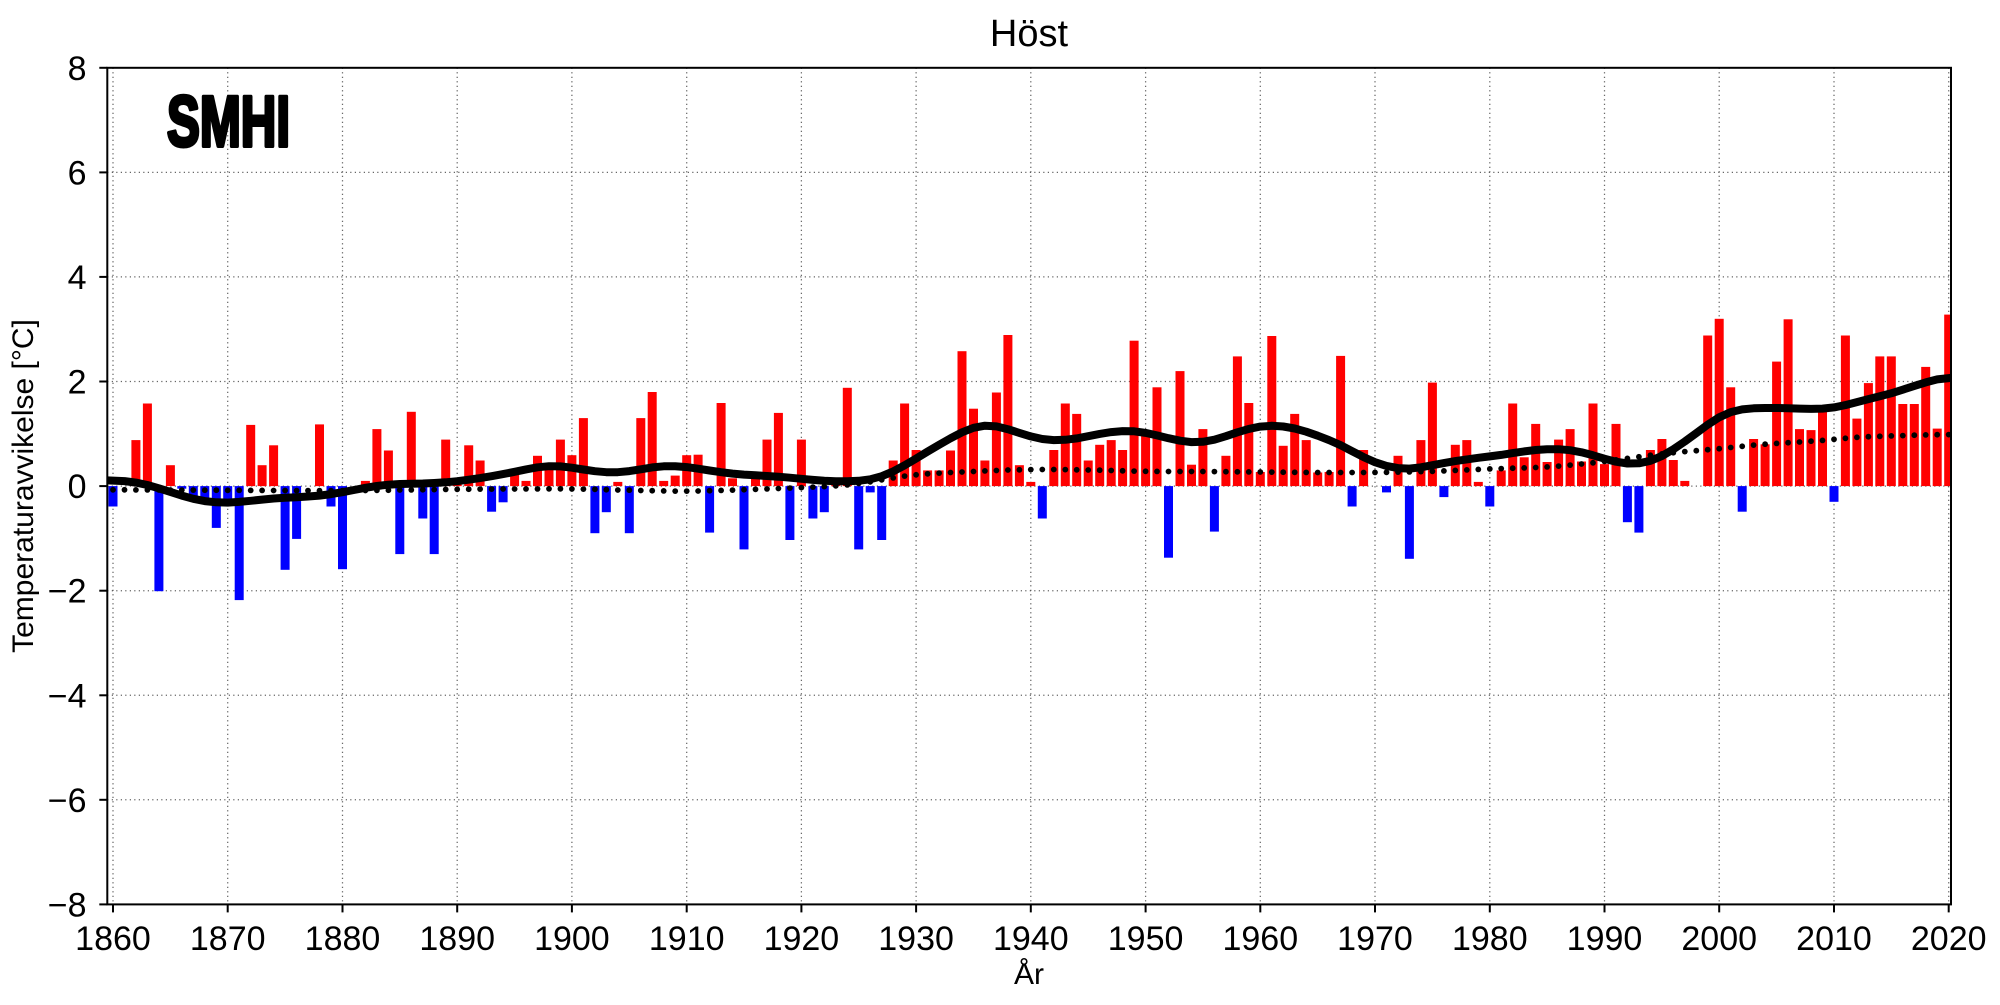 This screenshot has height=1005, width=2000. Describe the element at coordinates (1834, 939) in the screenshot. I see `svg-text: 2010` at that location.